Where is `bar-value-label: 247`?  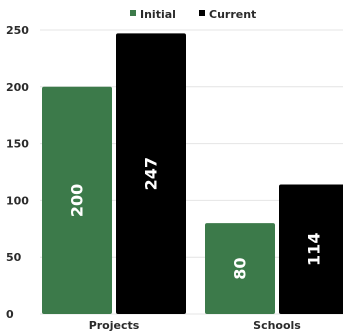
bar-value-label: 247 is located at coordinates (151, 173).